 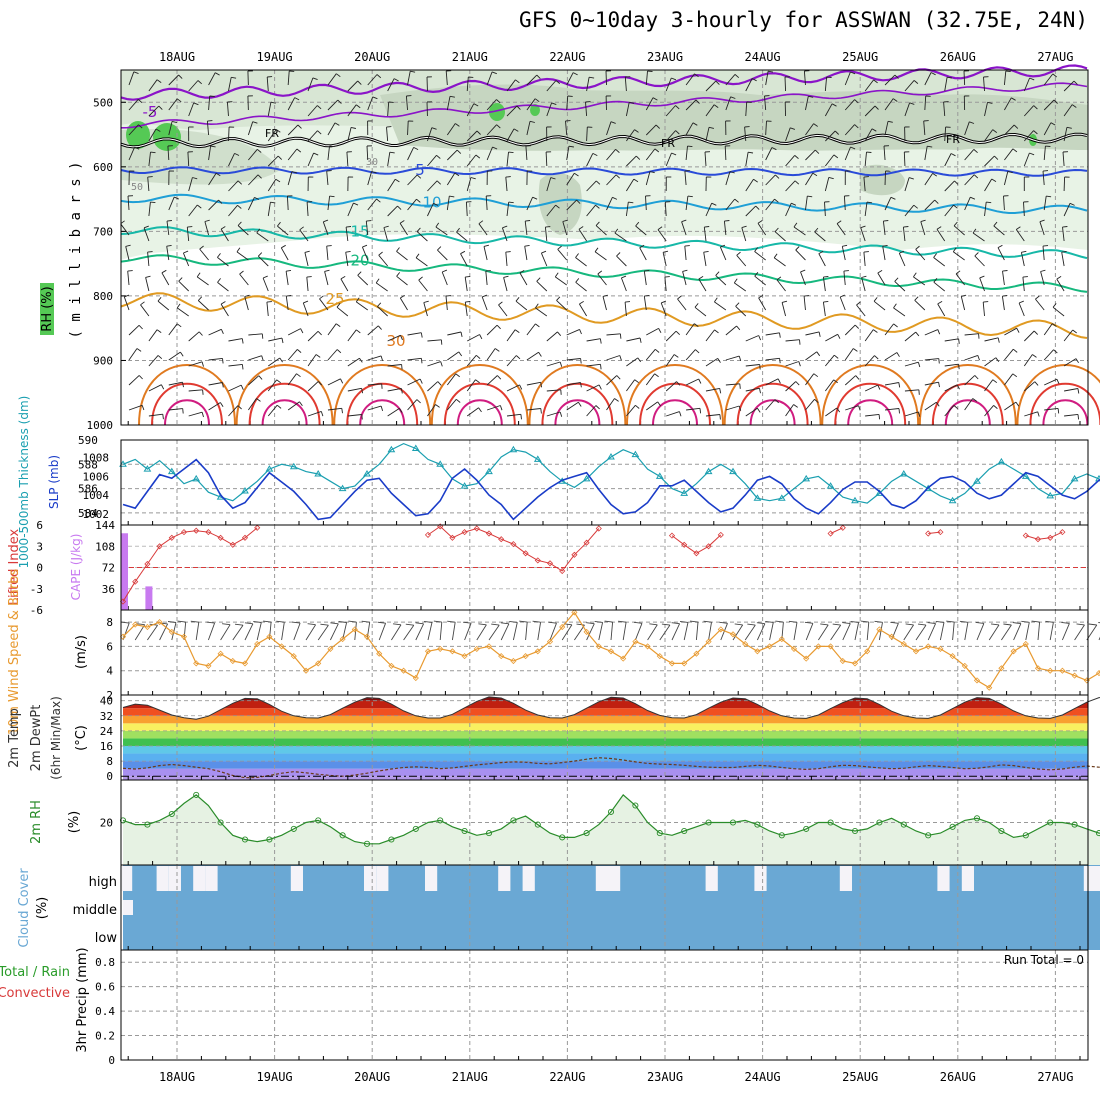 What do you see at coordinates (605, 750) in the screenshot?
I see `temp-band` at bounding box center [605, 750].